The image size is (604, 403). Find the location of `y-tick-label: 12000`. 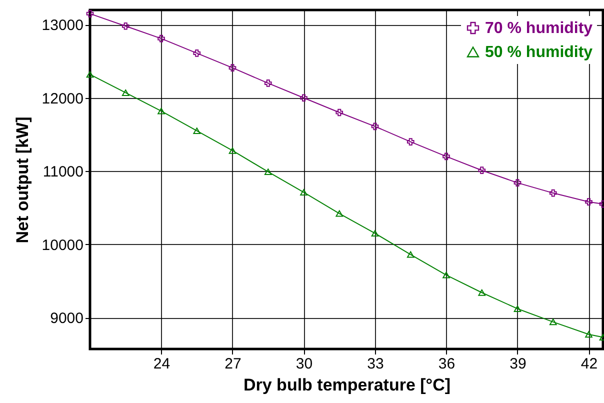

y-tick-label: 12000 is located at coordinates (63, 99).